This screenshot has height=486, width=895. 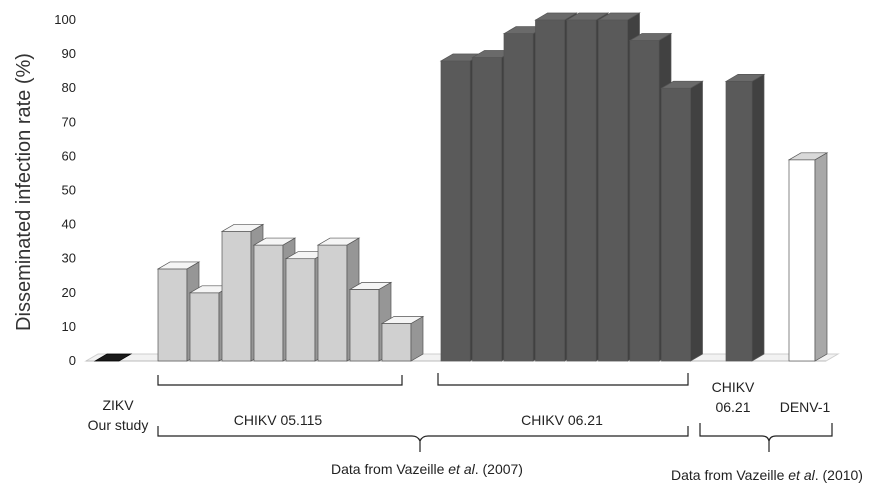 What do you see at coordinates (69, 87) in the screenshot?
I see `y-tick-label: 80` at bounding box center [69, 87].